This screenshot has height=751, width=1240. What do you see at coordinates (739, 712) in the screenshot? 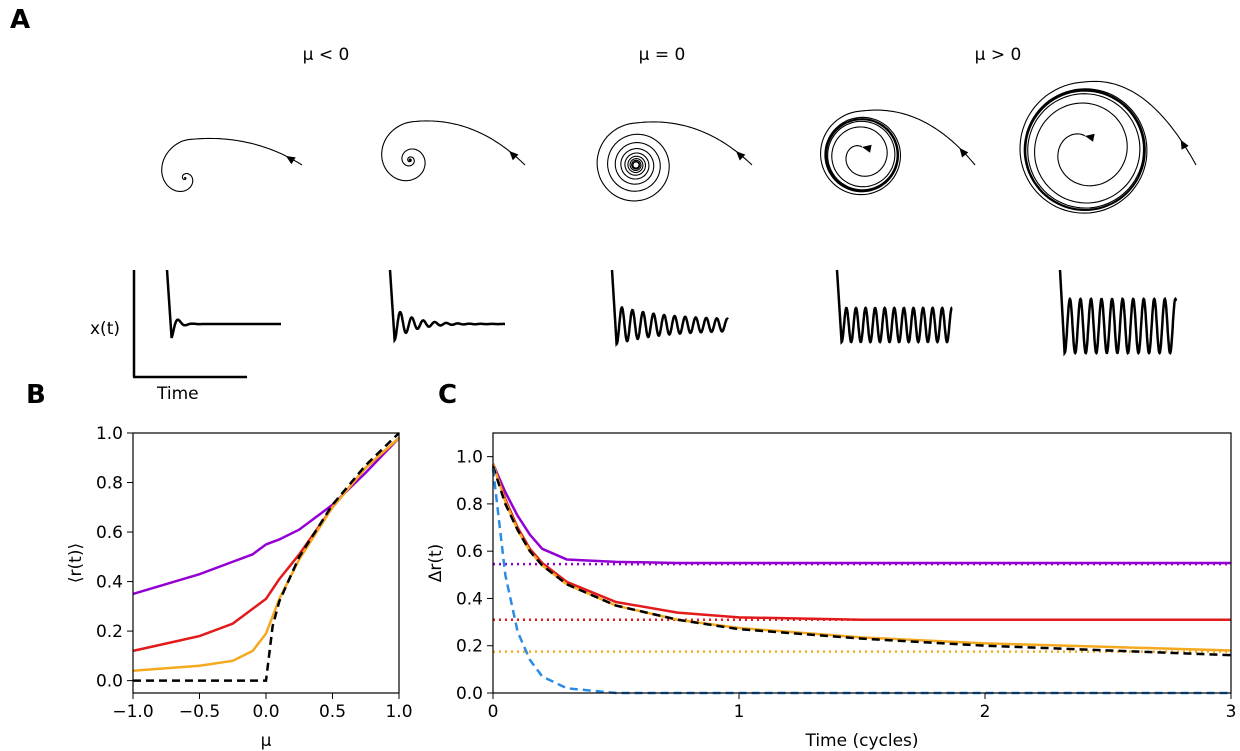
I see `x-tick-label: 1` at bounding box center [739, 712].